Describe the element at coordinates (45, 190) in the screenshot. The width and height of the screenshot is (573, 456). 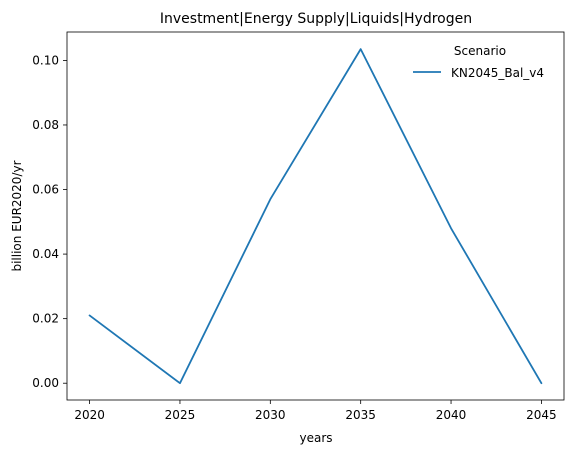
I see `y-tick-label-0.06: 0.06` at that location.